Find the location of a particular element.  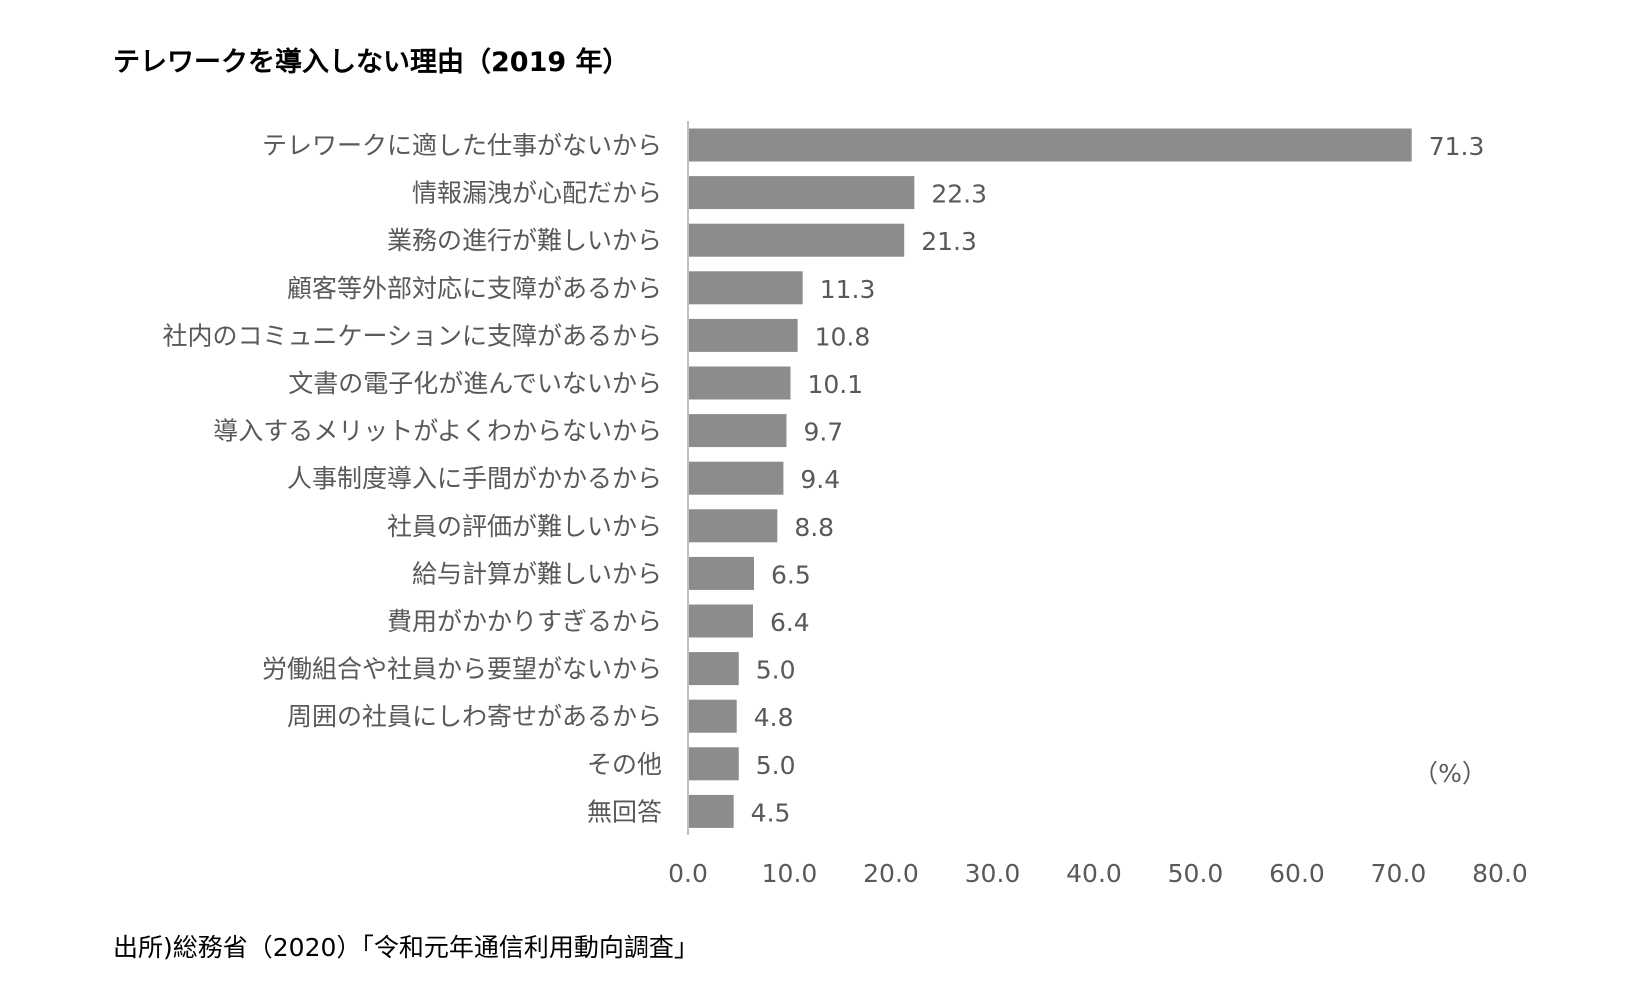

data-label: 10.1 is located at coordinates (836, 384).